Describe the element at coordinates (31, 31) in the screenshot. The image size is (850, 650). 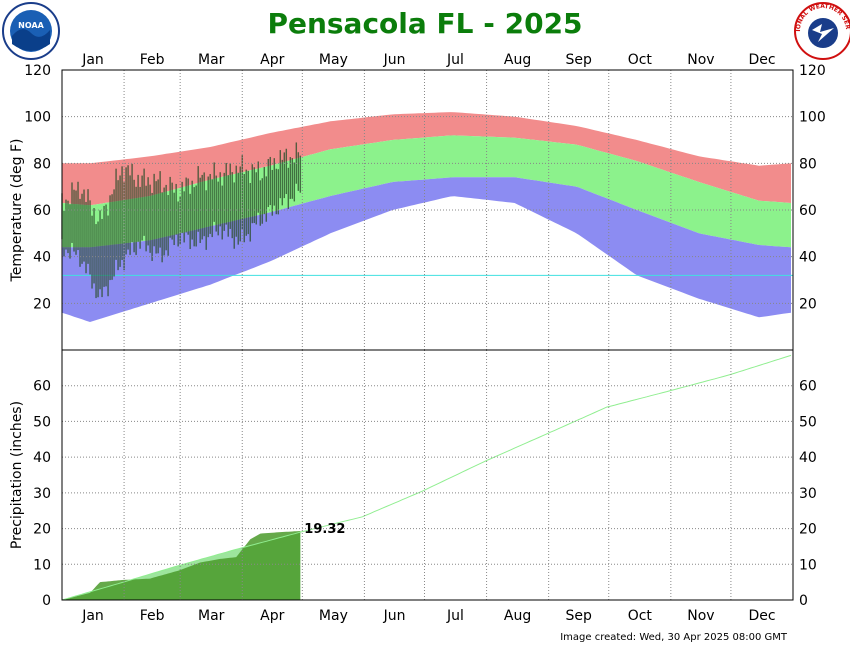
I see `noaa-logo: NOAA` at that location.